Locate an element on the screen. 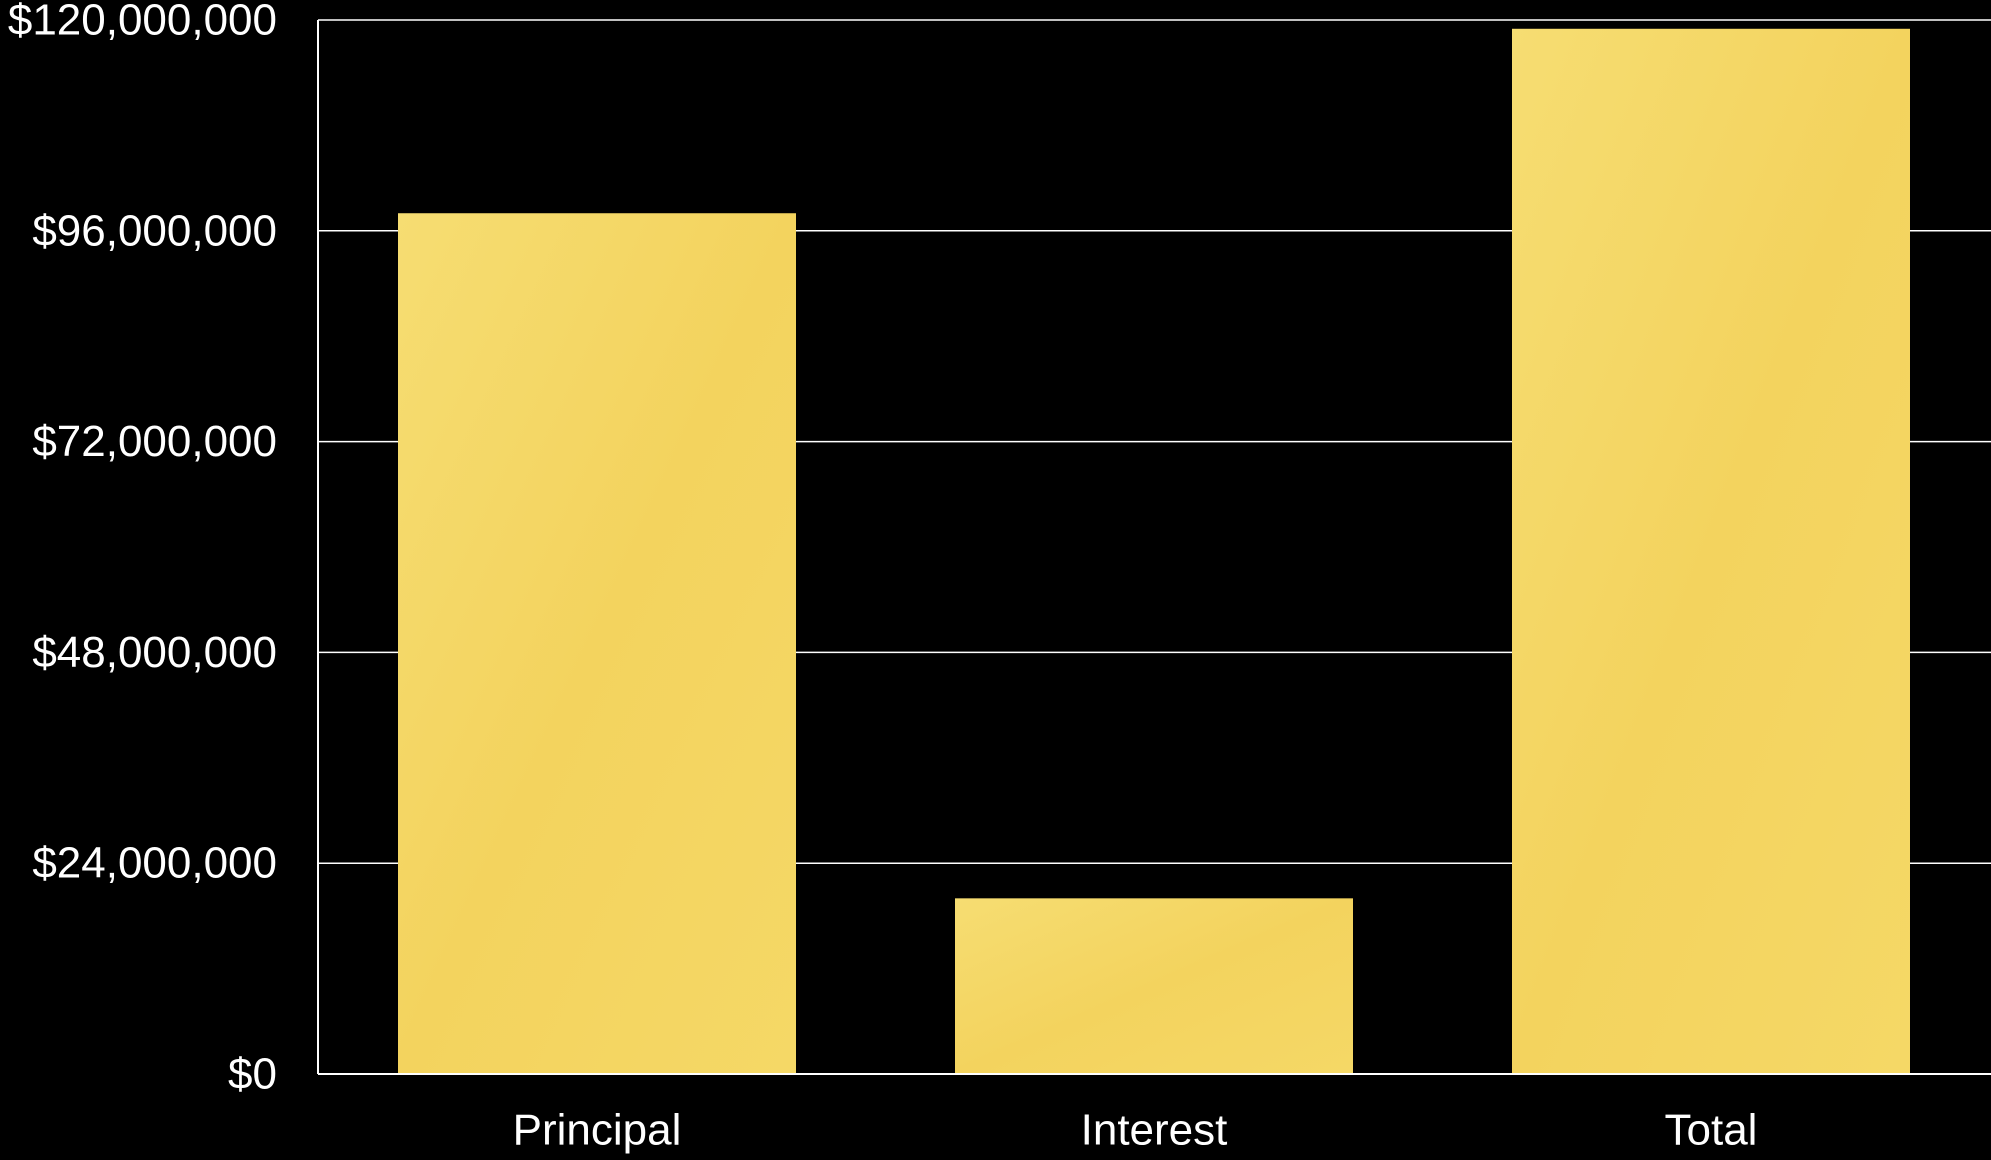 This screenshot has height=1160, width=1991. x-tick-labels: Principal Interest Total is located at coordinates (1135, 1130).